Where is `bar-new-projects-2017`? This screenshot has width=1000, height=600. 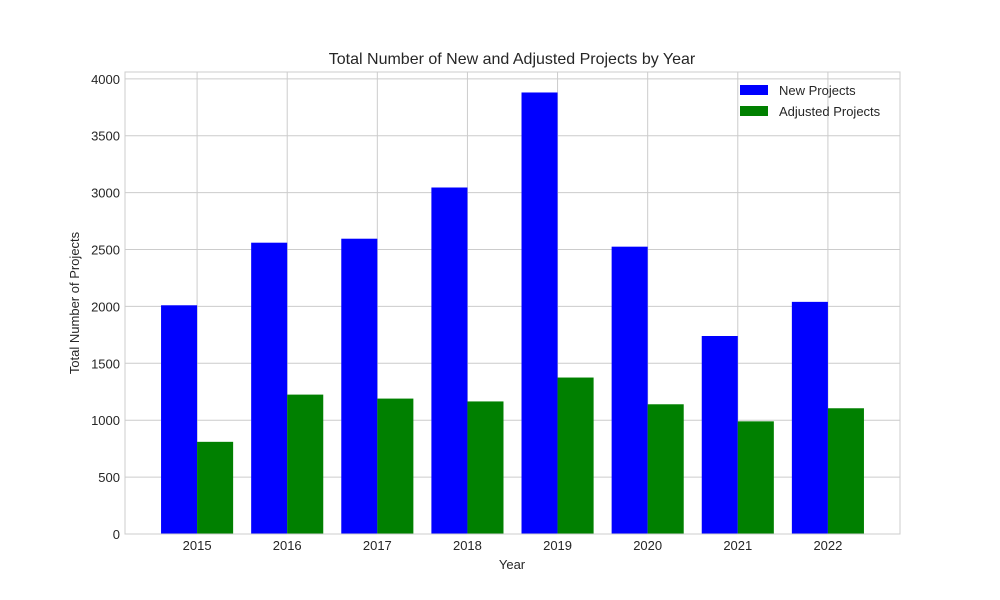 bar-new-projects-2017 is located at coordinates (359, 386).